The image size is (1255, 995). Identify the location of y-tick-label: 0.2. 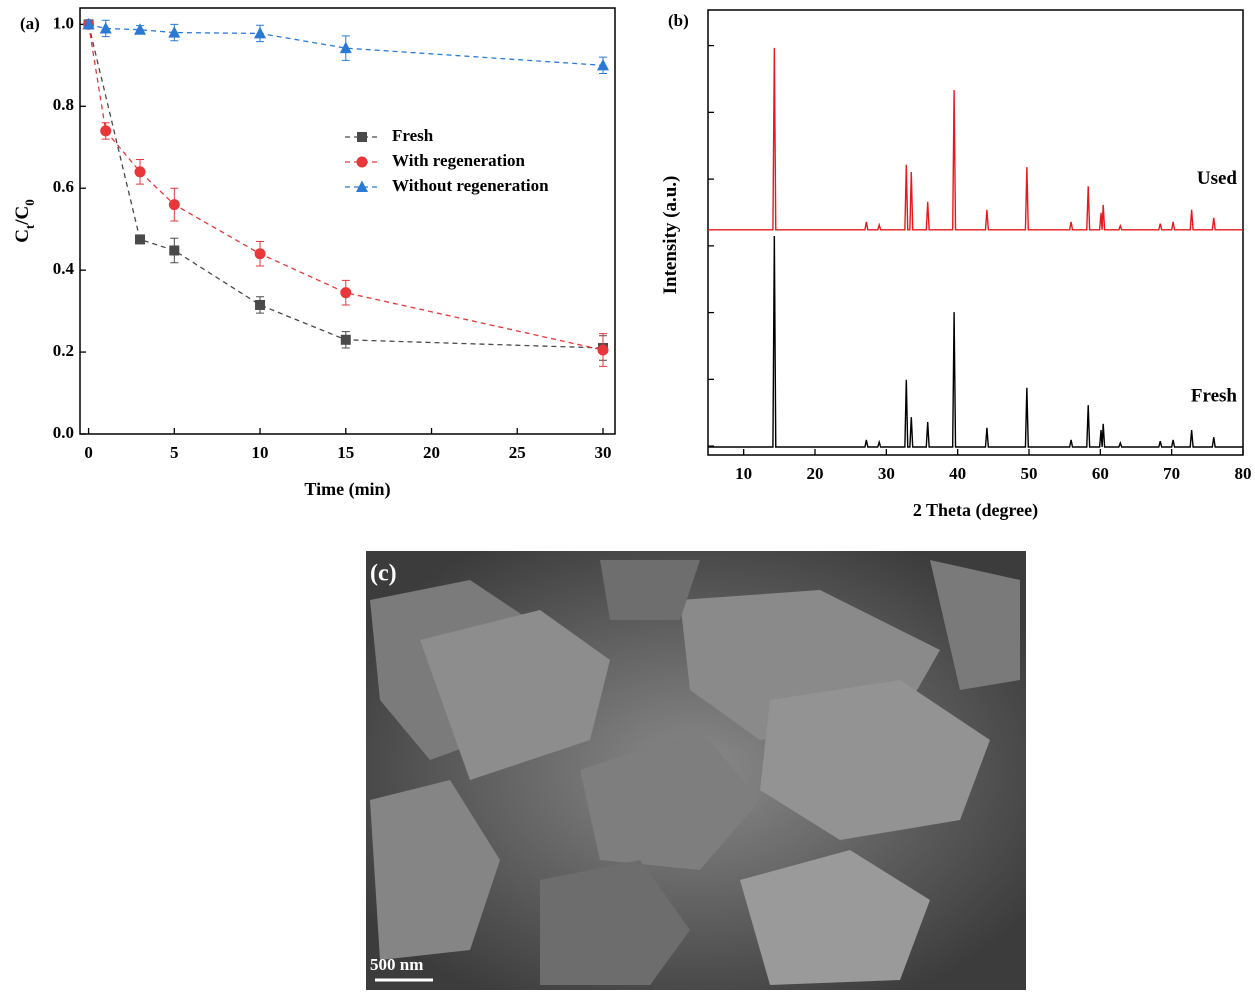
(63, 350).